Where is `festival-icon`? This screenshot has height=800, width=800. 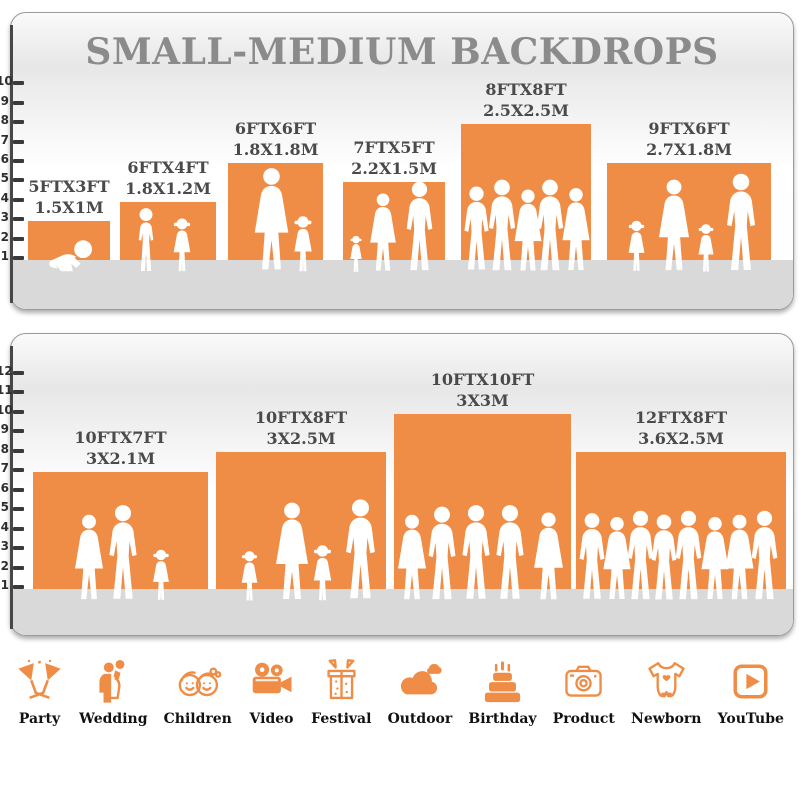
festival-icon is located at coordinates (341, 679).